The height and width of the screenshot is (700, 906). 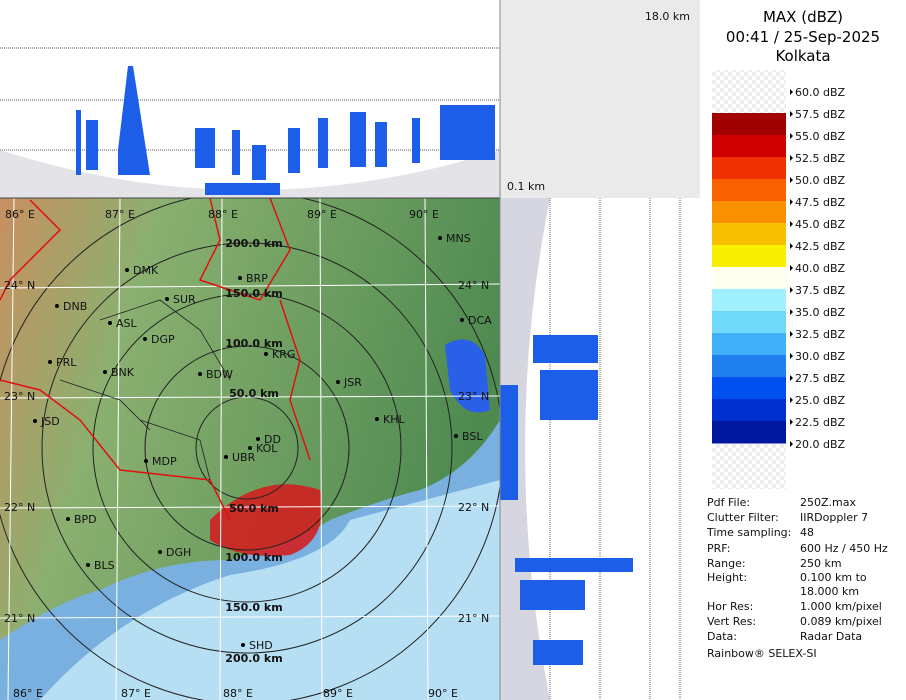 What do you see at coordinates (807, 532) in the screenshot?
I see `info-text: 48` at bounding box center [807, 532].